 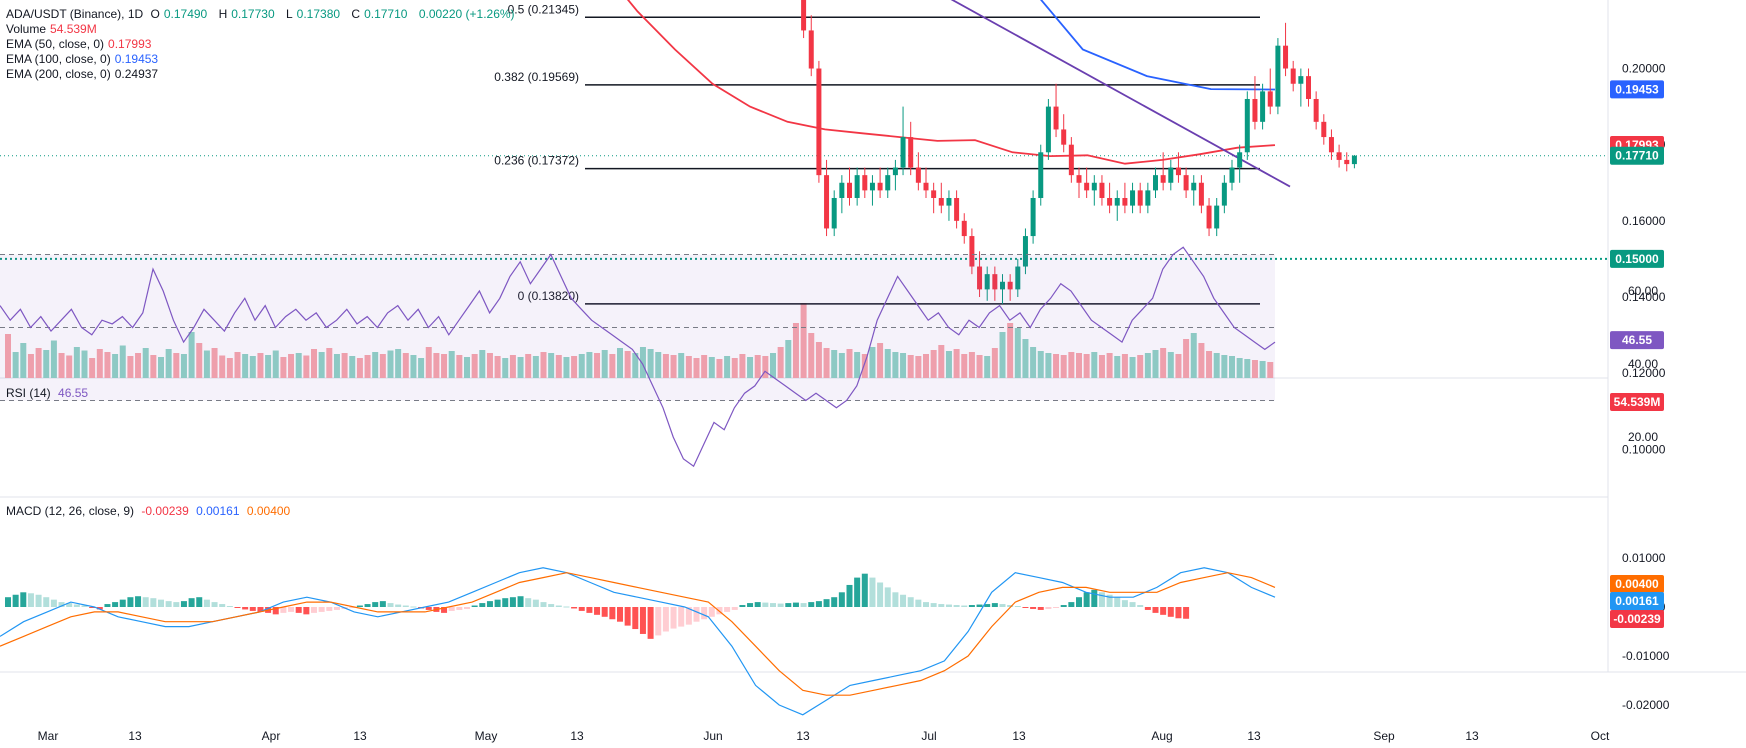 What do you see at coordinates (70, 511) in the screenshot?
I see `macd-label: MACD (12, 26, close, 9)` at bounding box center [70, 511].